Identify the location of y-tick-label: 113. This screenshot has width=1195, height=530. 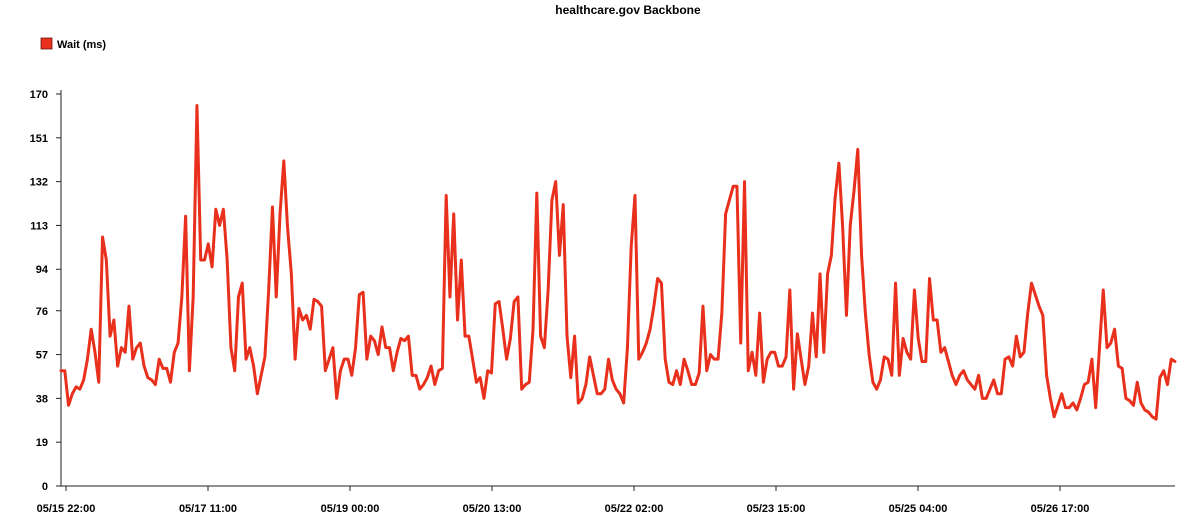
(39, 226).